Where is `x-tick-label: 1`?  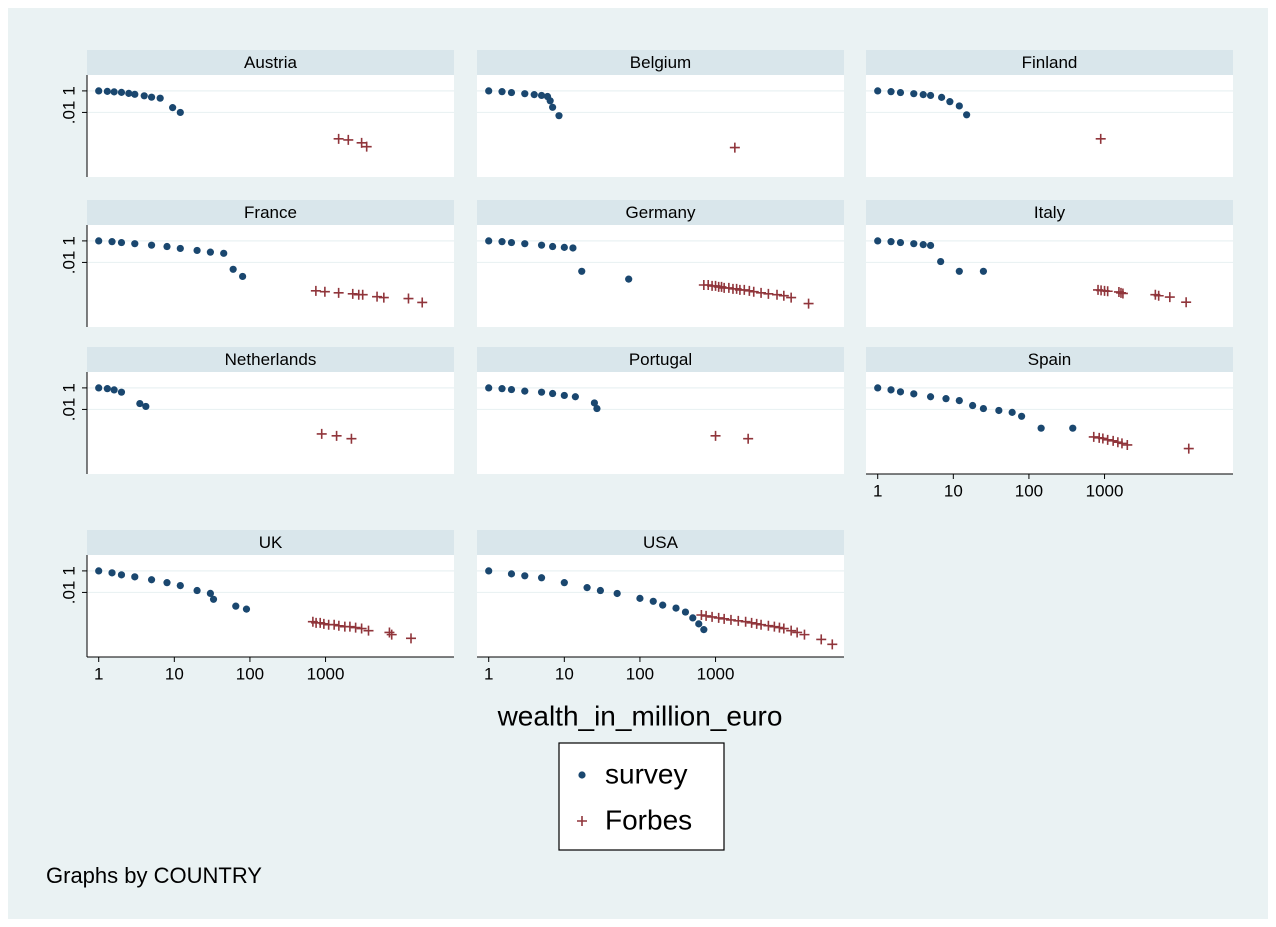 x-tick-label: 1 is located at coordinates (488, 673).